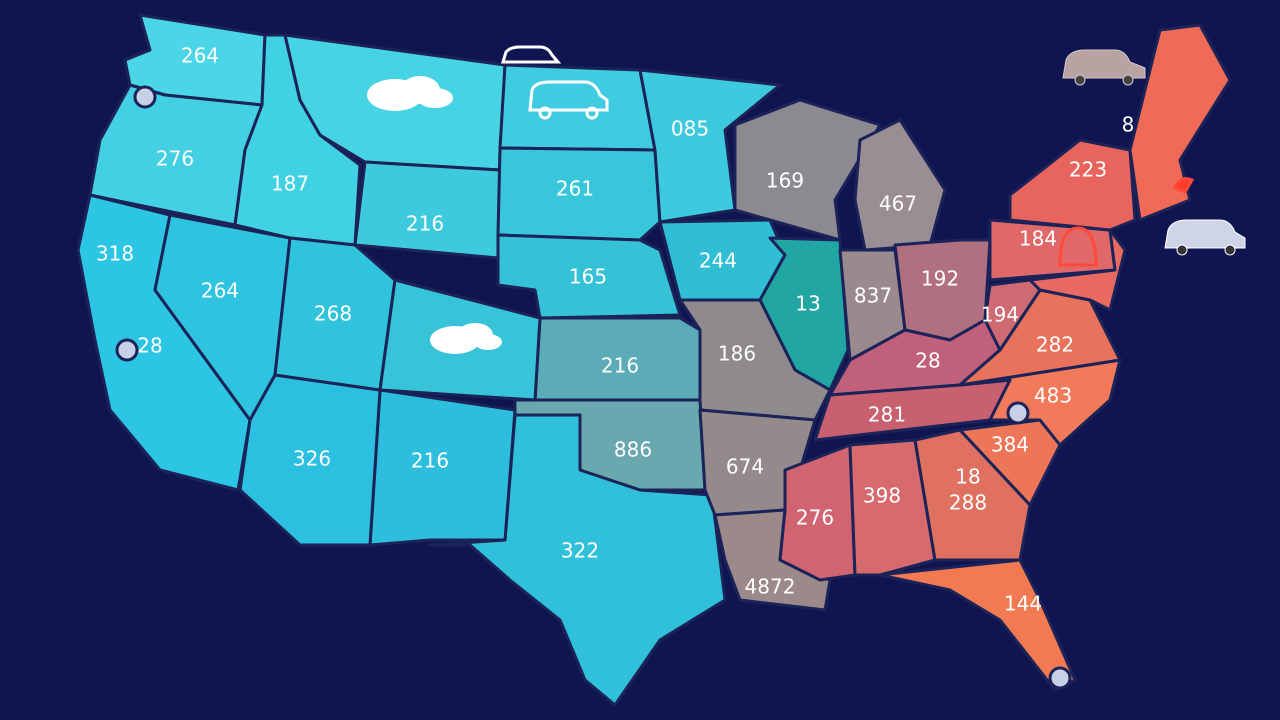 The width and height of the screenshot is (1280, 720). What do you see at coordinates (807, 304) in the screenshot?
I see `state-label: 13` at bounding box center [807, 304].